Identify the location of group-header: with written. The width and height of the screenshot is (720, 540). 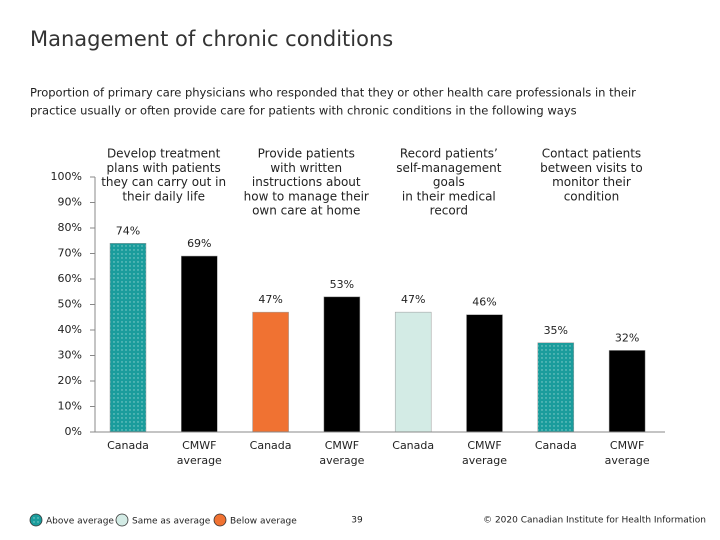
(306, 168).